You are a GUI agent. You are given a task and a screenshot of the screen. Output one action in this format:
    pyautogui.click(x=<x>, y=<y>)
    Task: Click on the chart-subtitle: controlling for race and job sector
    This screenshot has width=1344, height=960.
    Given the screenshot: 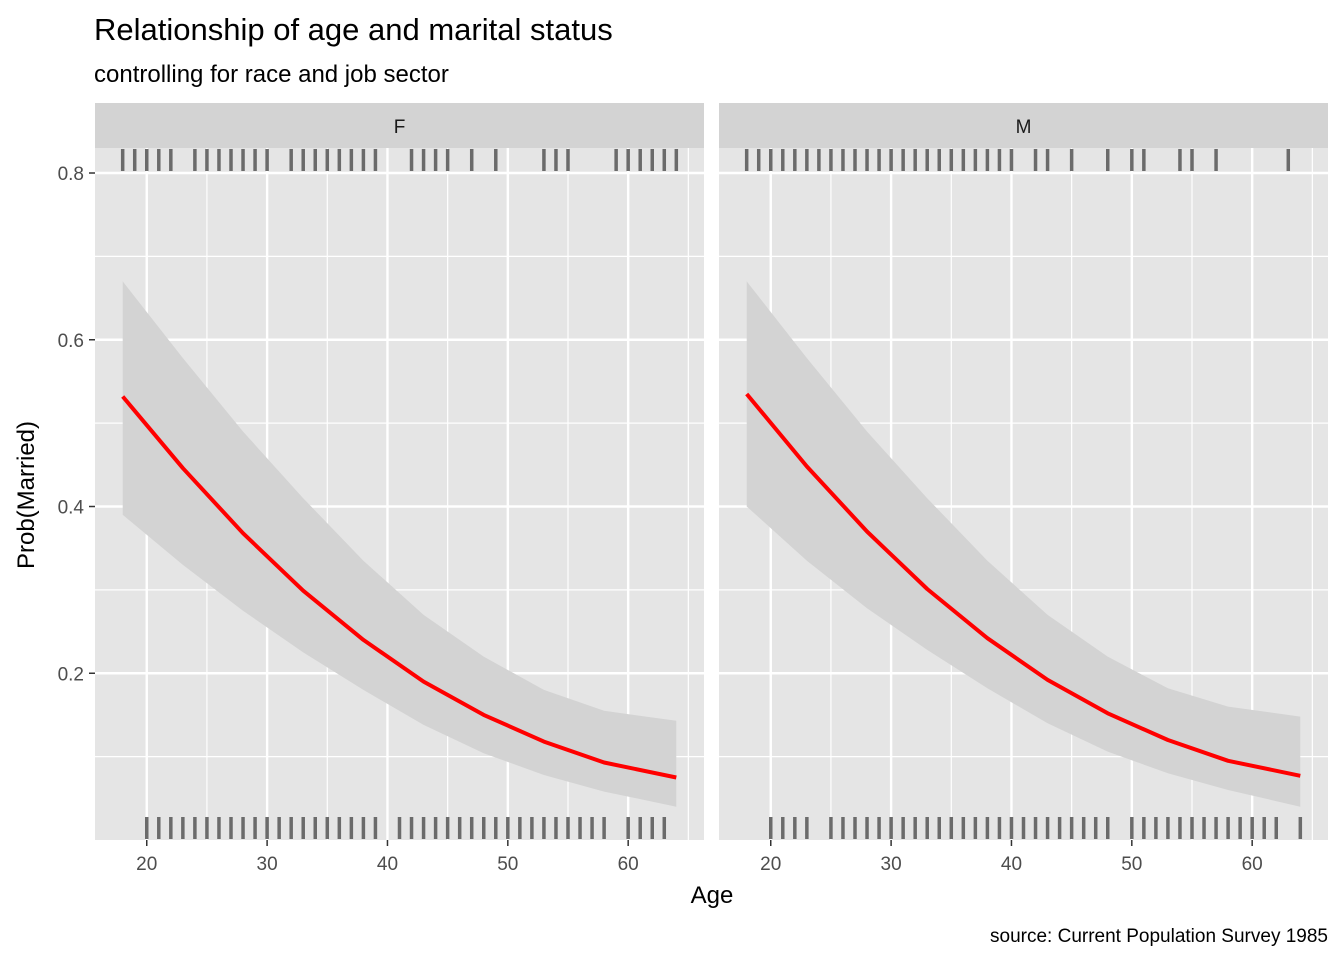 What is the action you would take?
    pyautogui.click(x=271, y=74)
    